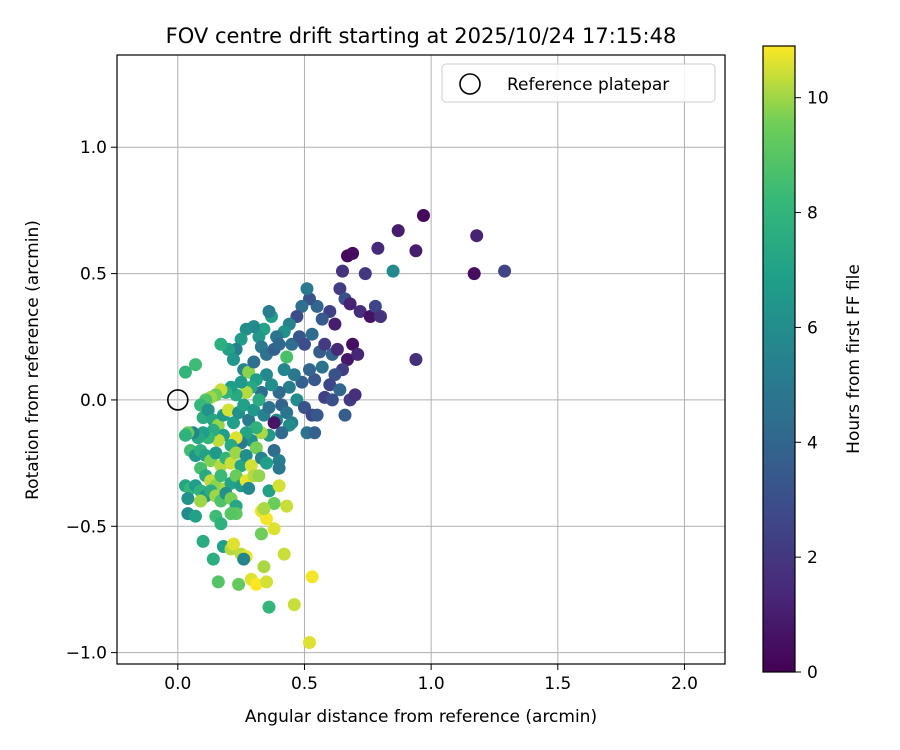 Image resolution: width=900 pixels, height=750 pixels. I want to click on x-tick-label: 2.0, so click(684, 684).